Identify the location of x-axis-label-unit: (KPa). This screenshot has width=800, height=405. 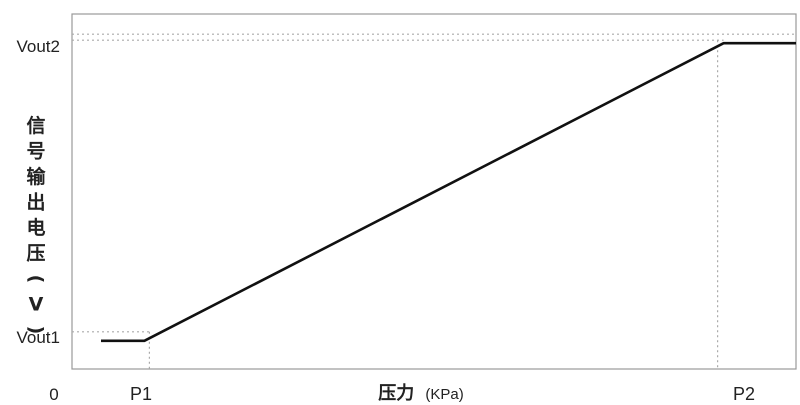
(444, 394).